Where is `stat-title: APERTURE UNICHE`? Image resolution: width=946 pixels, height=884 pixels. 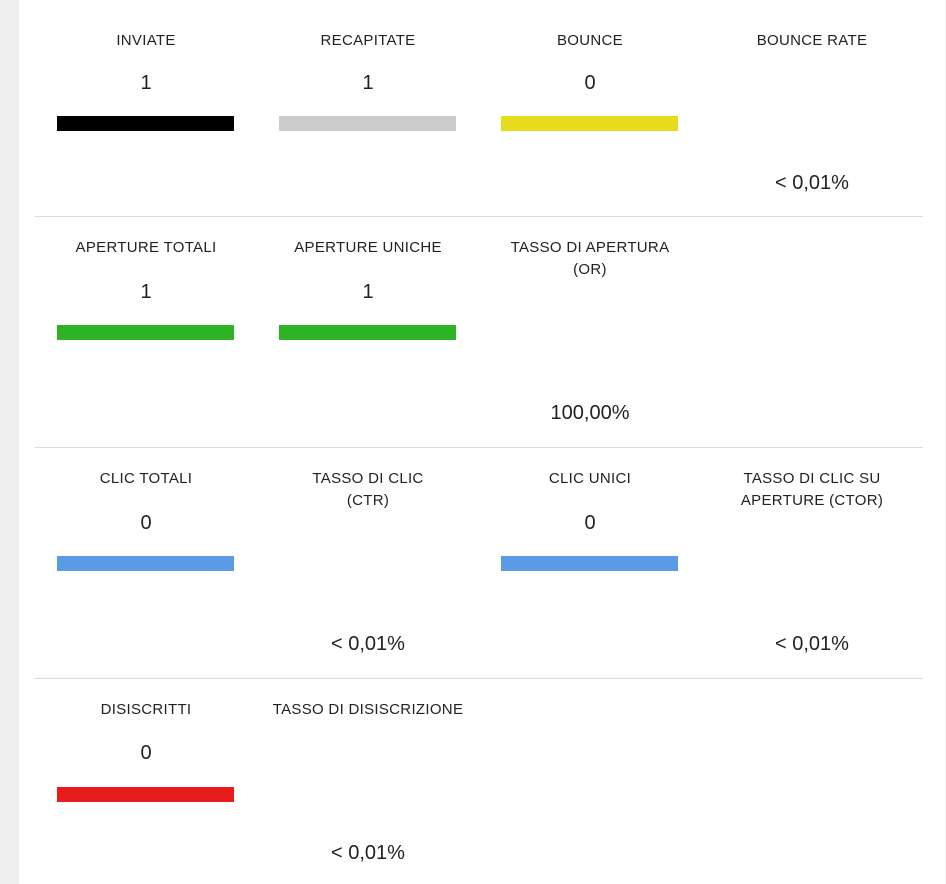
stat-title: APERTURE UNICHE is located at coordinates (368, 247).